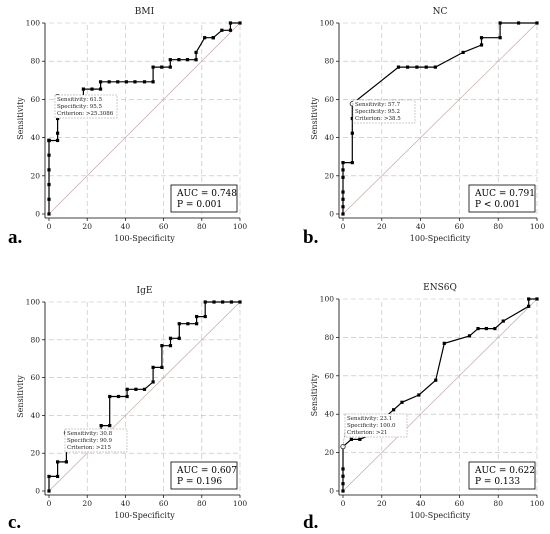  What do you see at coordinates (80, 100) in the screenshot?
I see `criterion-annotation-text: Sensitivity: 61.5` at bounding box center [80, 100].